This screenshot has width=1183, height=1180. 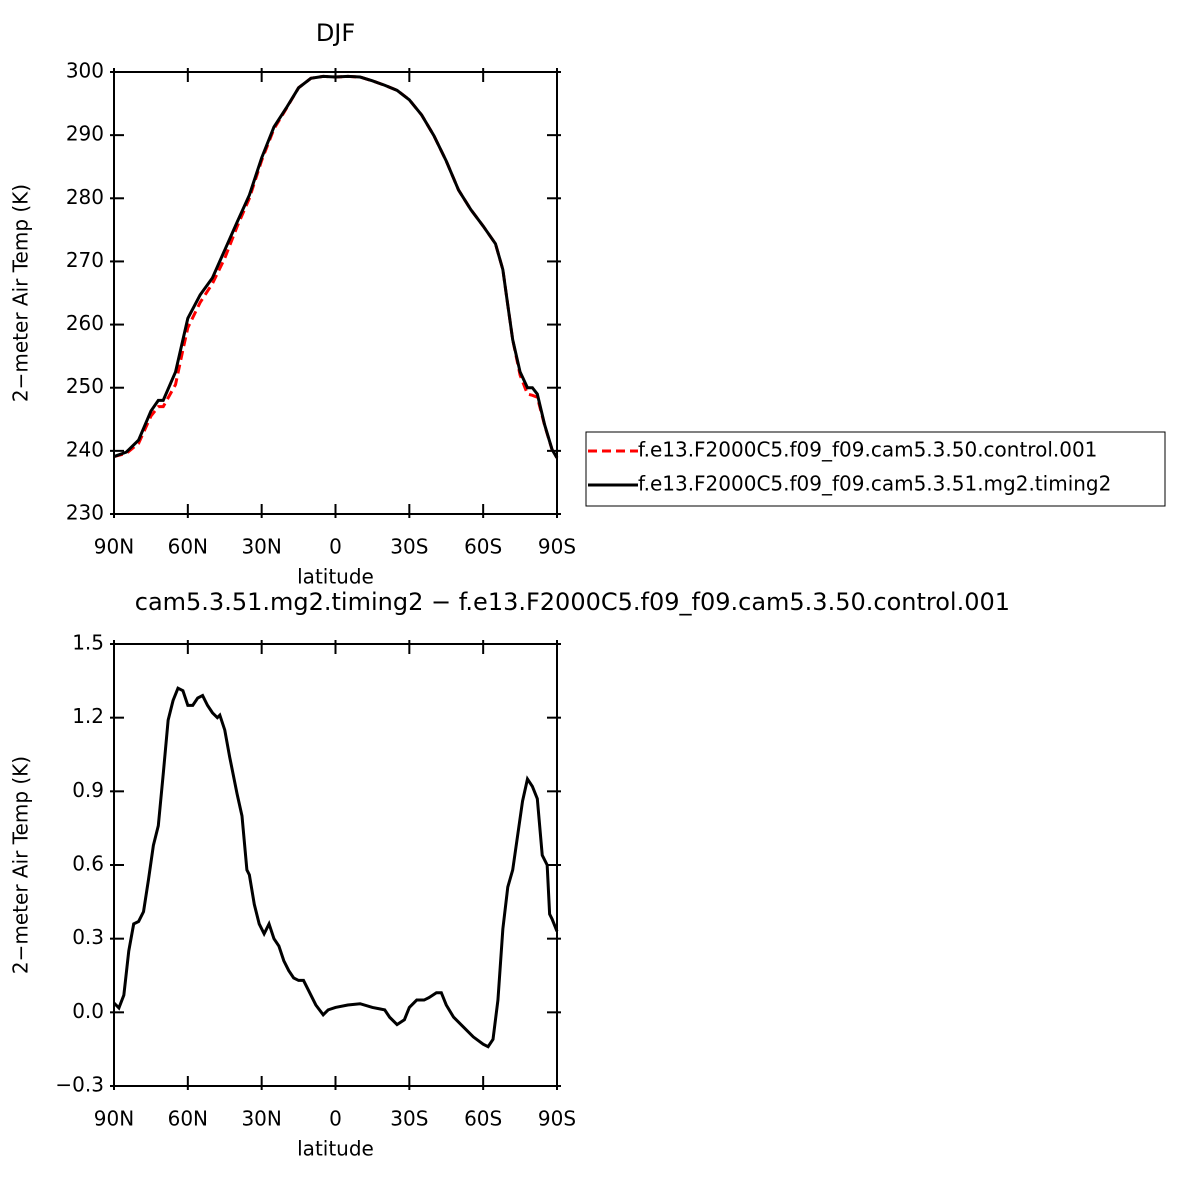 What do you see at coordinates (85, 323) in the screenshot?
I see `y-tick-label: 260` at bounding box center [85, 323].